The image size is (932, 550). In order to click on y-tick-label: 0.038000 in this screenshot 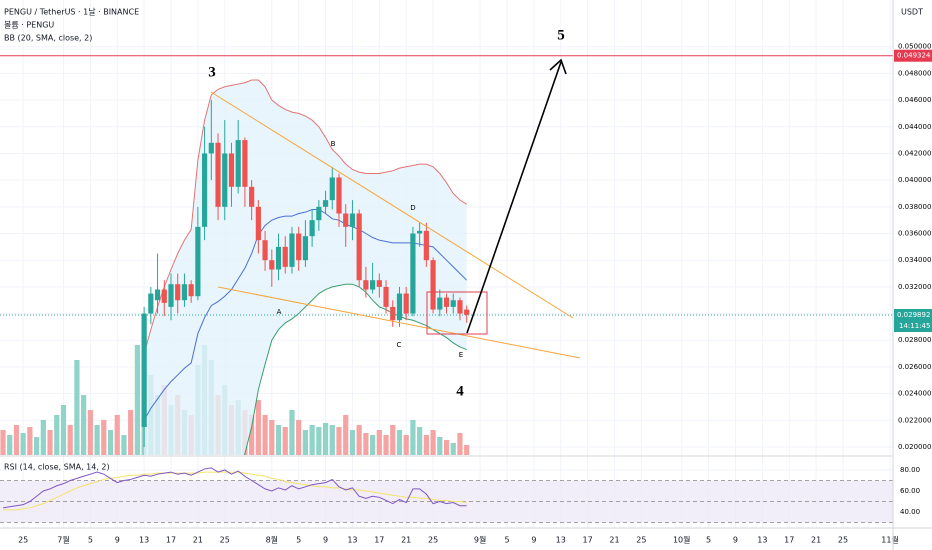, I will do `click(914, 207)`.